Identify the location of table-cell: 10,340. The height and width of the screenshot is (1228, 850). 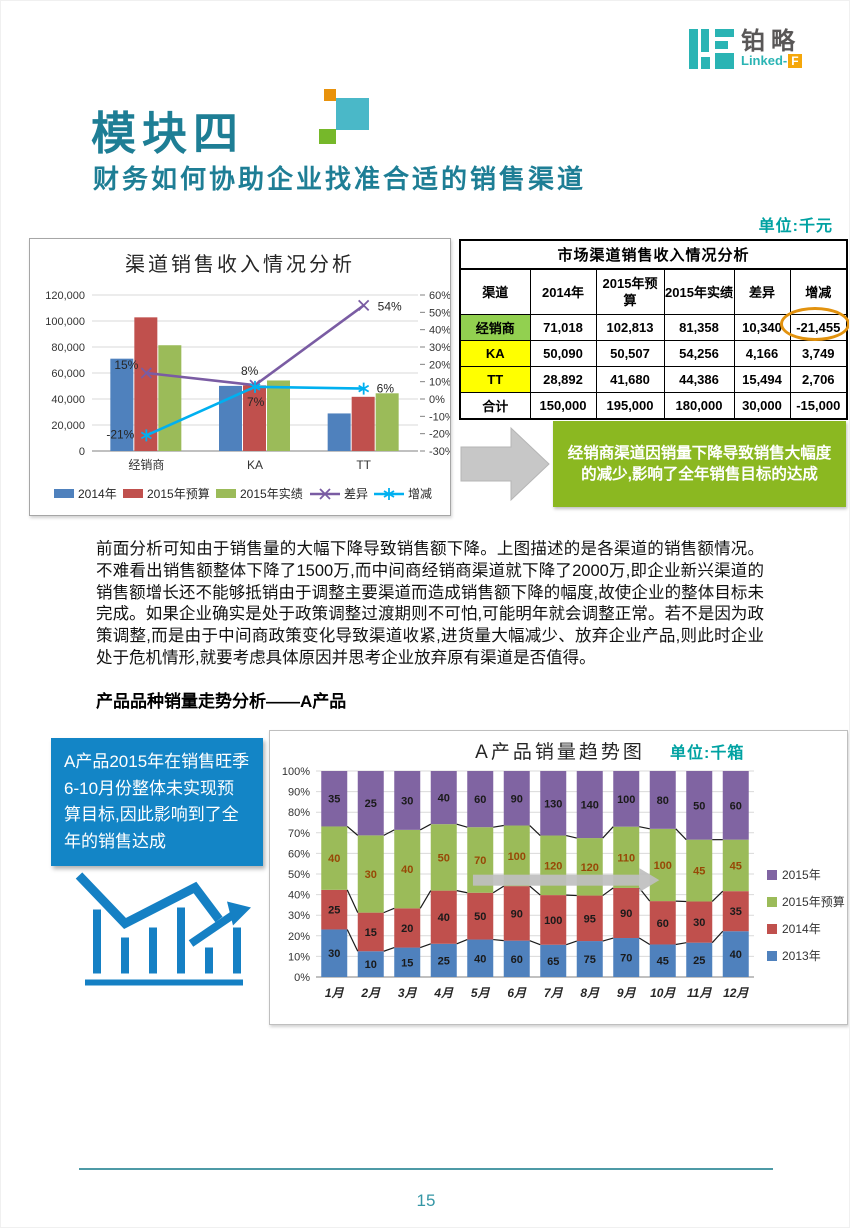
(762, 327).